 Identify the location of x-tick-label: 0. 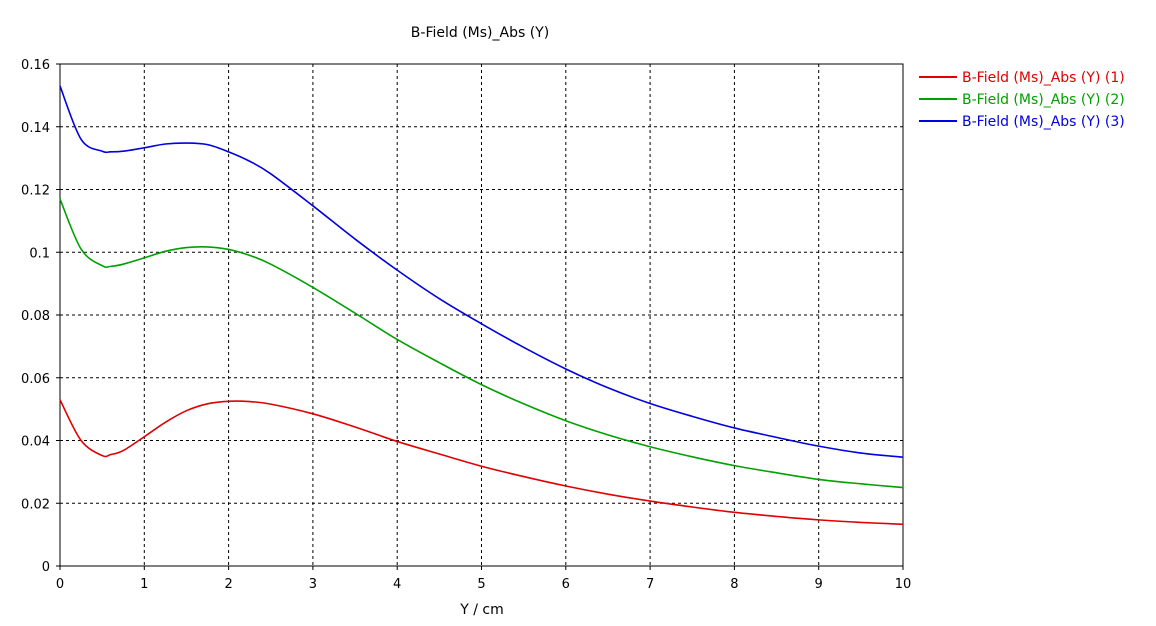
(60, 584).